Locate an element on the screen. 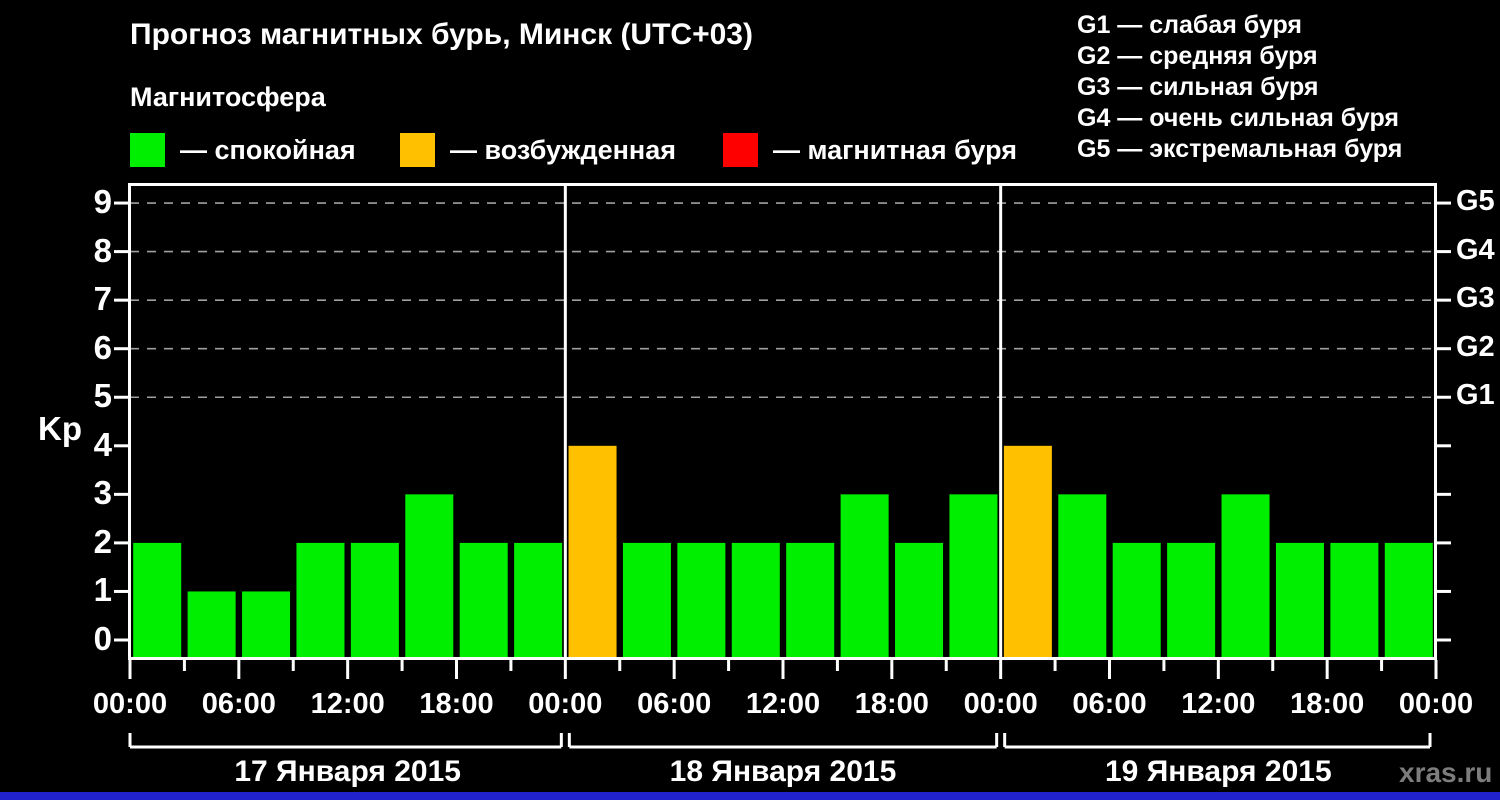 Image resolution: width=1500 pixels, height=800 pixels. legend-item-excited: — возбужденная is located at coordinates (538, 150).